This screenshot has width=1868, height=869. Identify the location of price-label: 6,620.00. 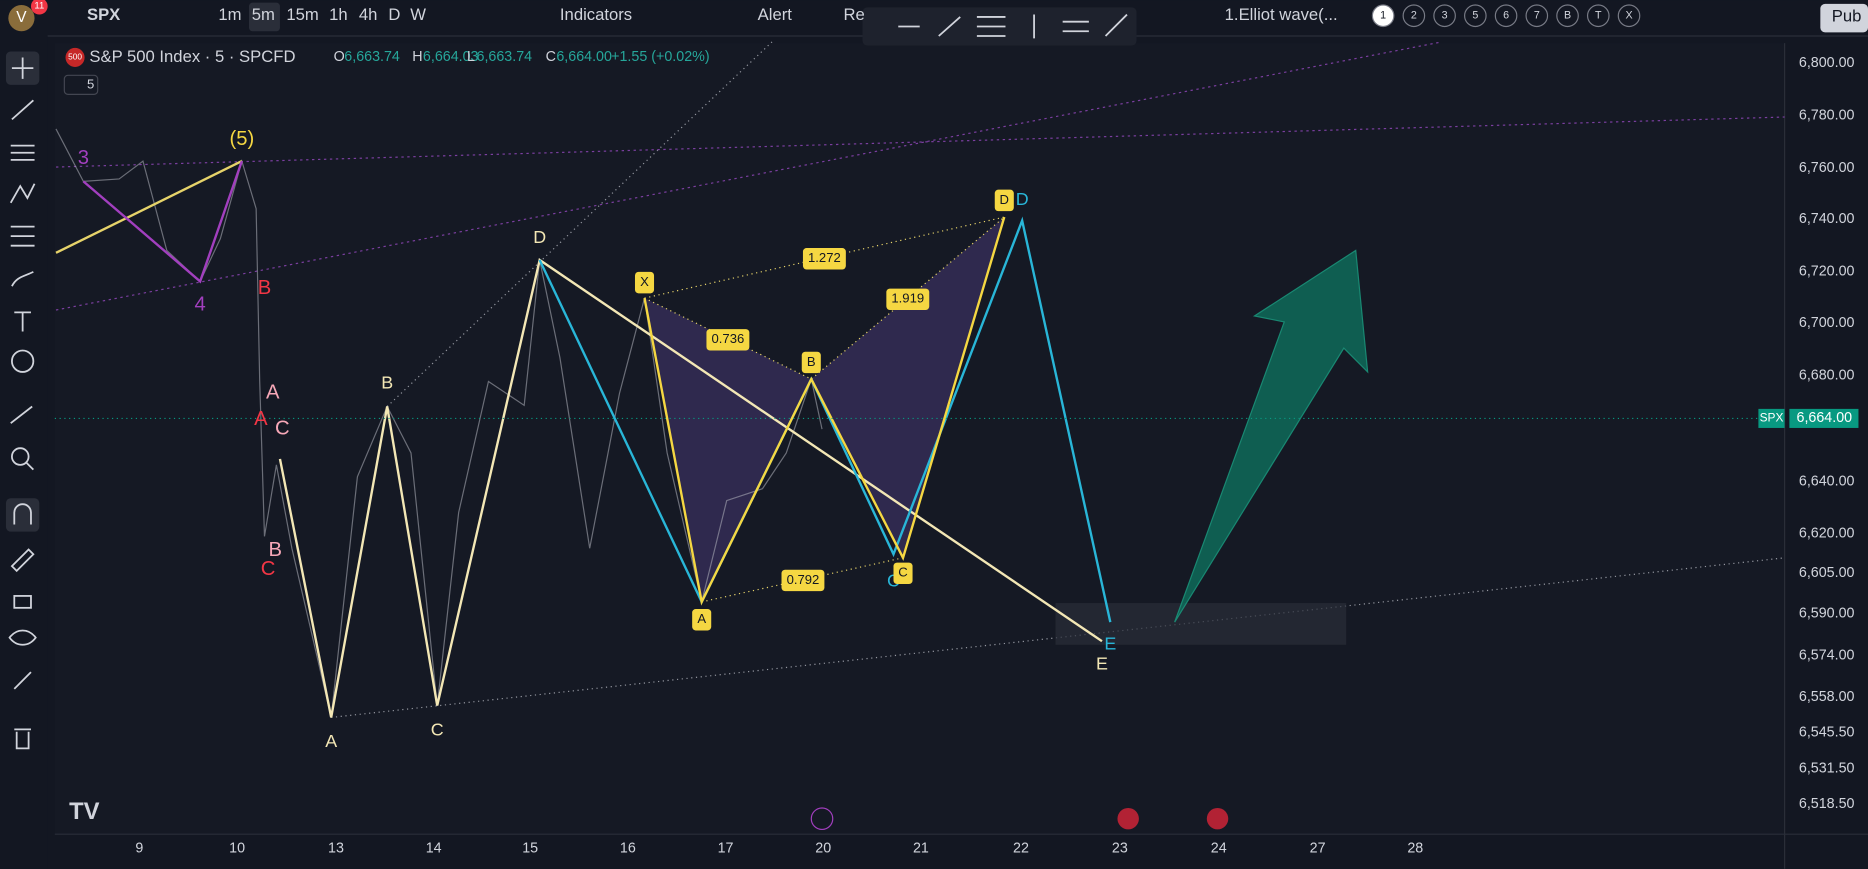
(1827, 534).